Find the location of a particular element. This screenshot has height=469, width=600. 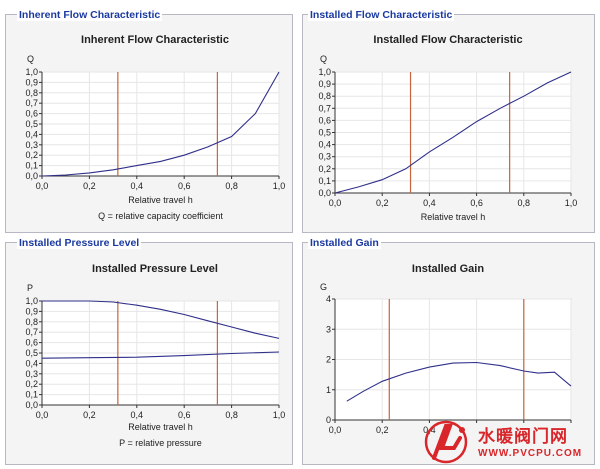

watermark-emblem-icon is located at coordinates (446, 442).